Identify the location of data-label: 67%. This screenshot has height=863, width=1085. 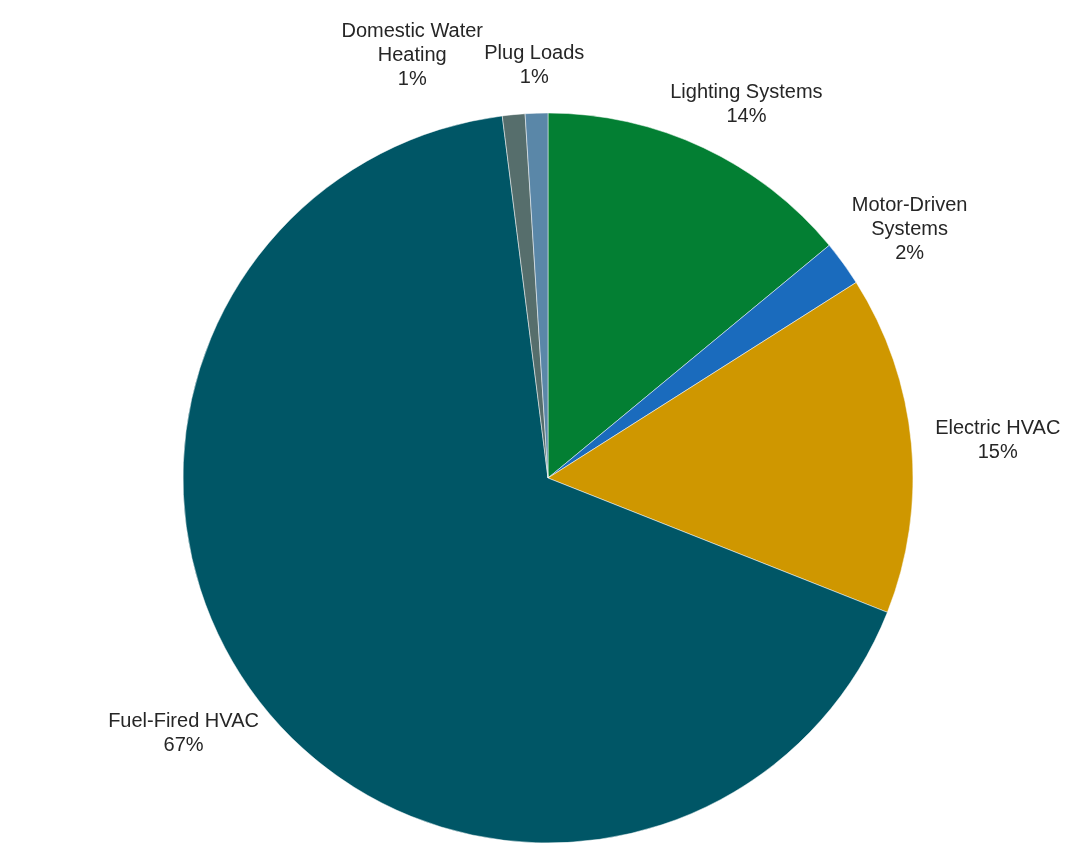
(183, 743).